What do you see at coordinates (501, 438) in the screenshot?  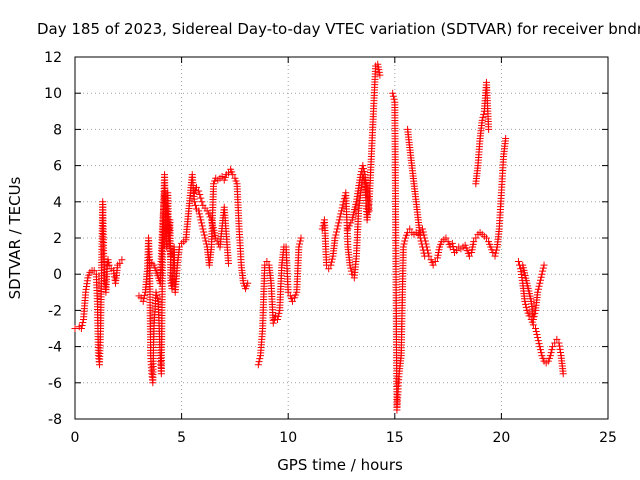 I see `x-tick-label: 20` at bounding box center [501, 438].